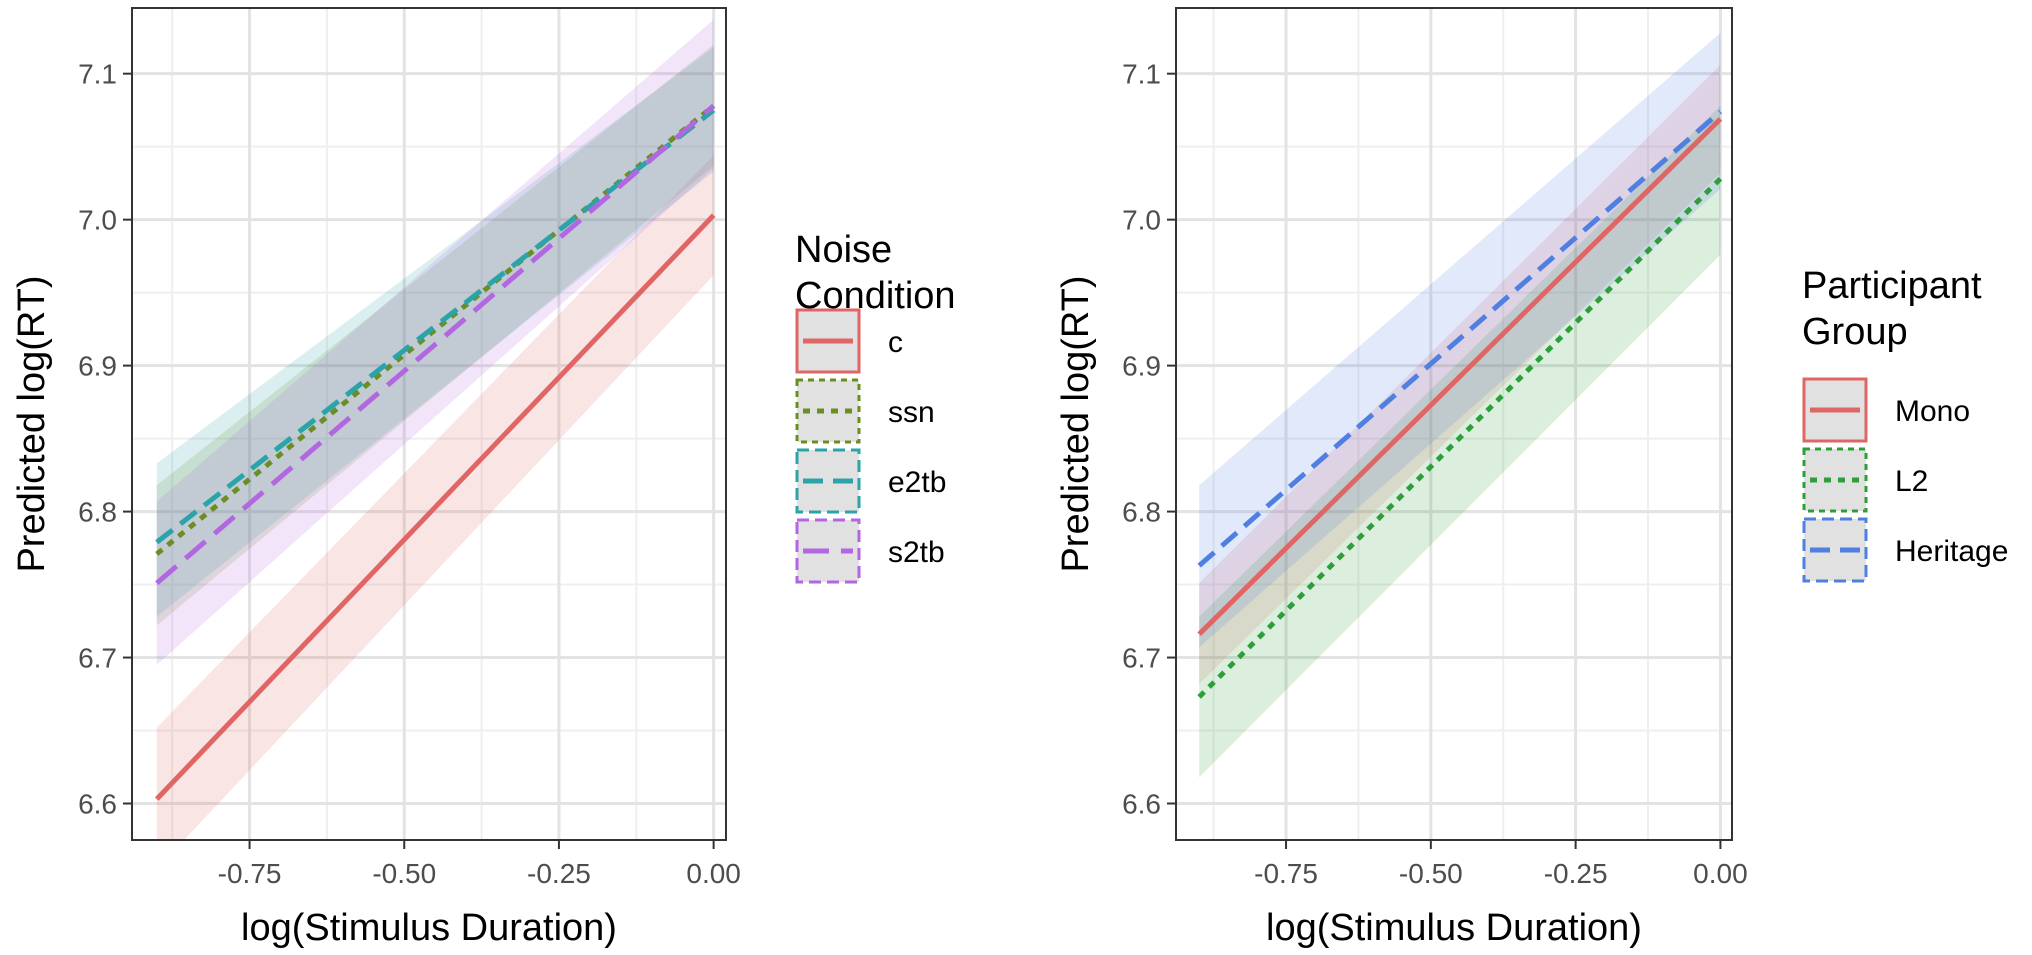  I want to click on legend-item-e2tb: e2tb, so click(870, 481).